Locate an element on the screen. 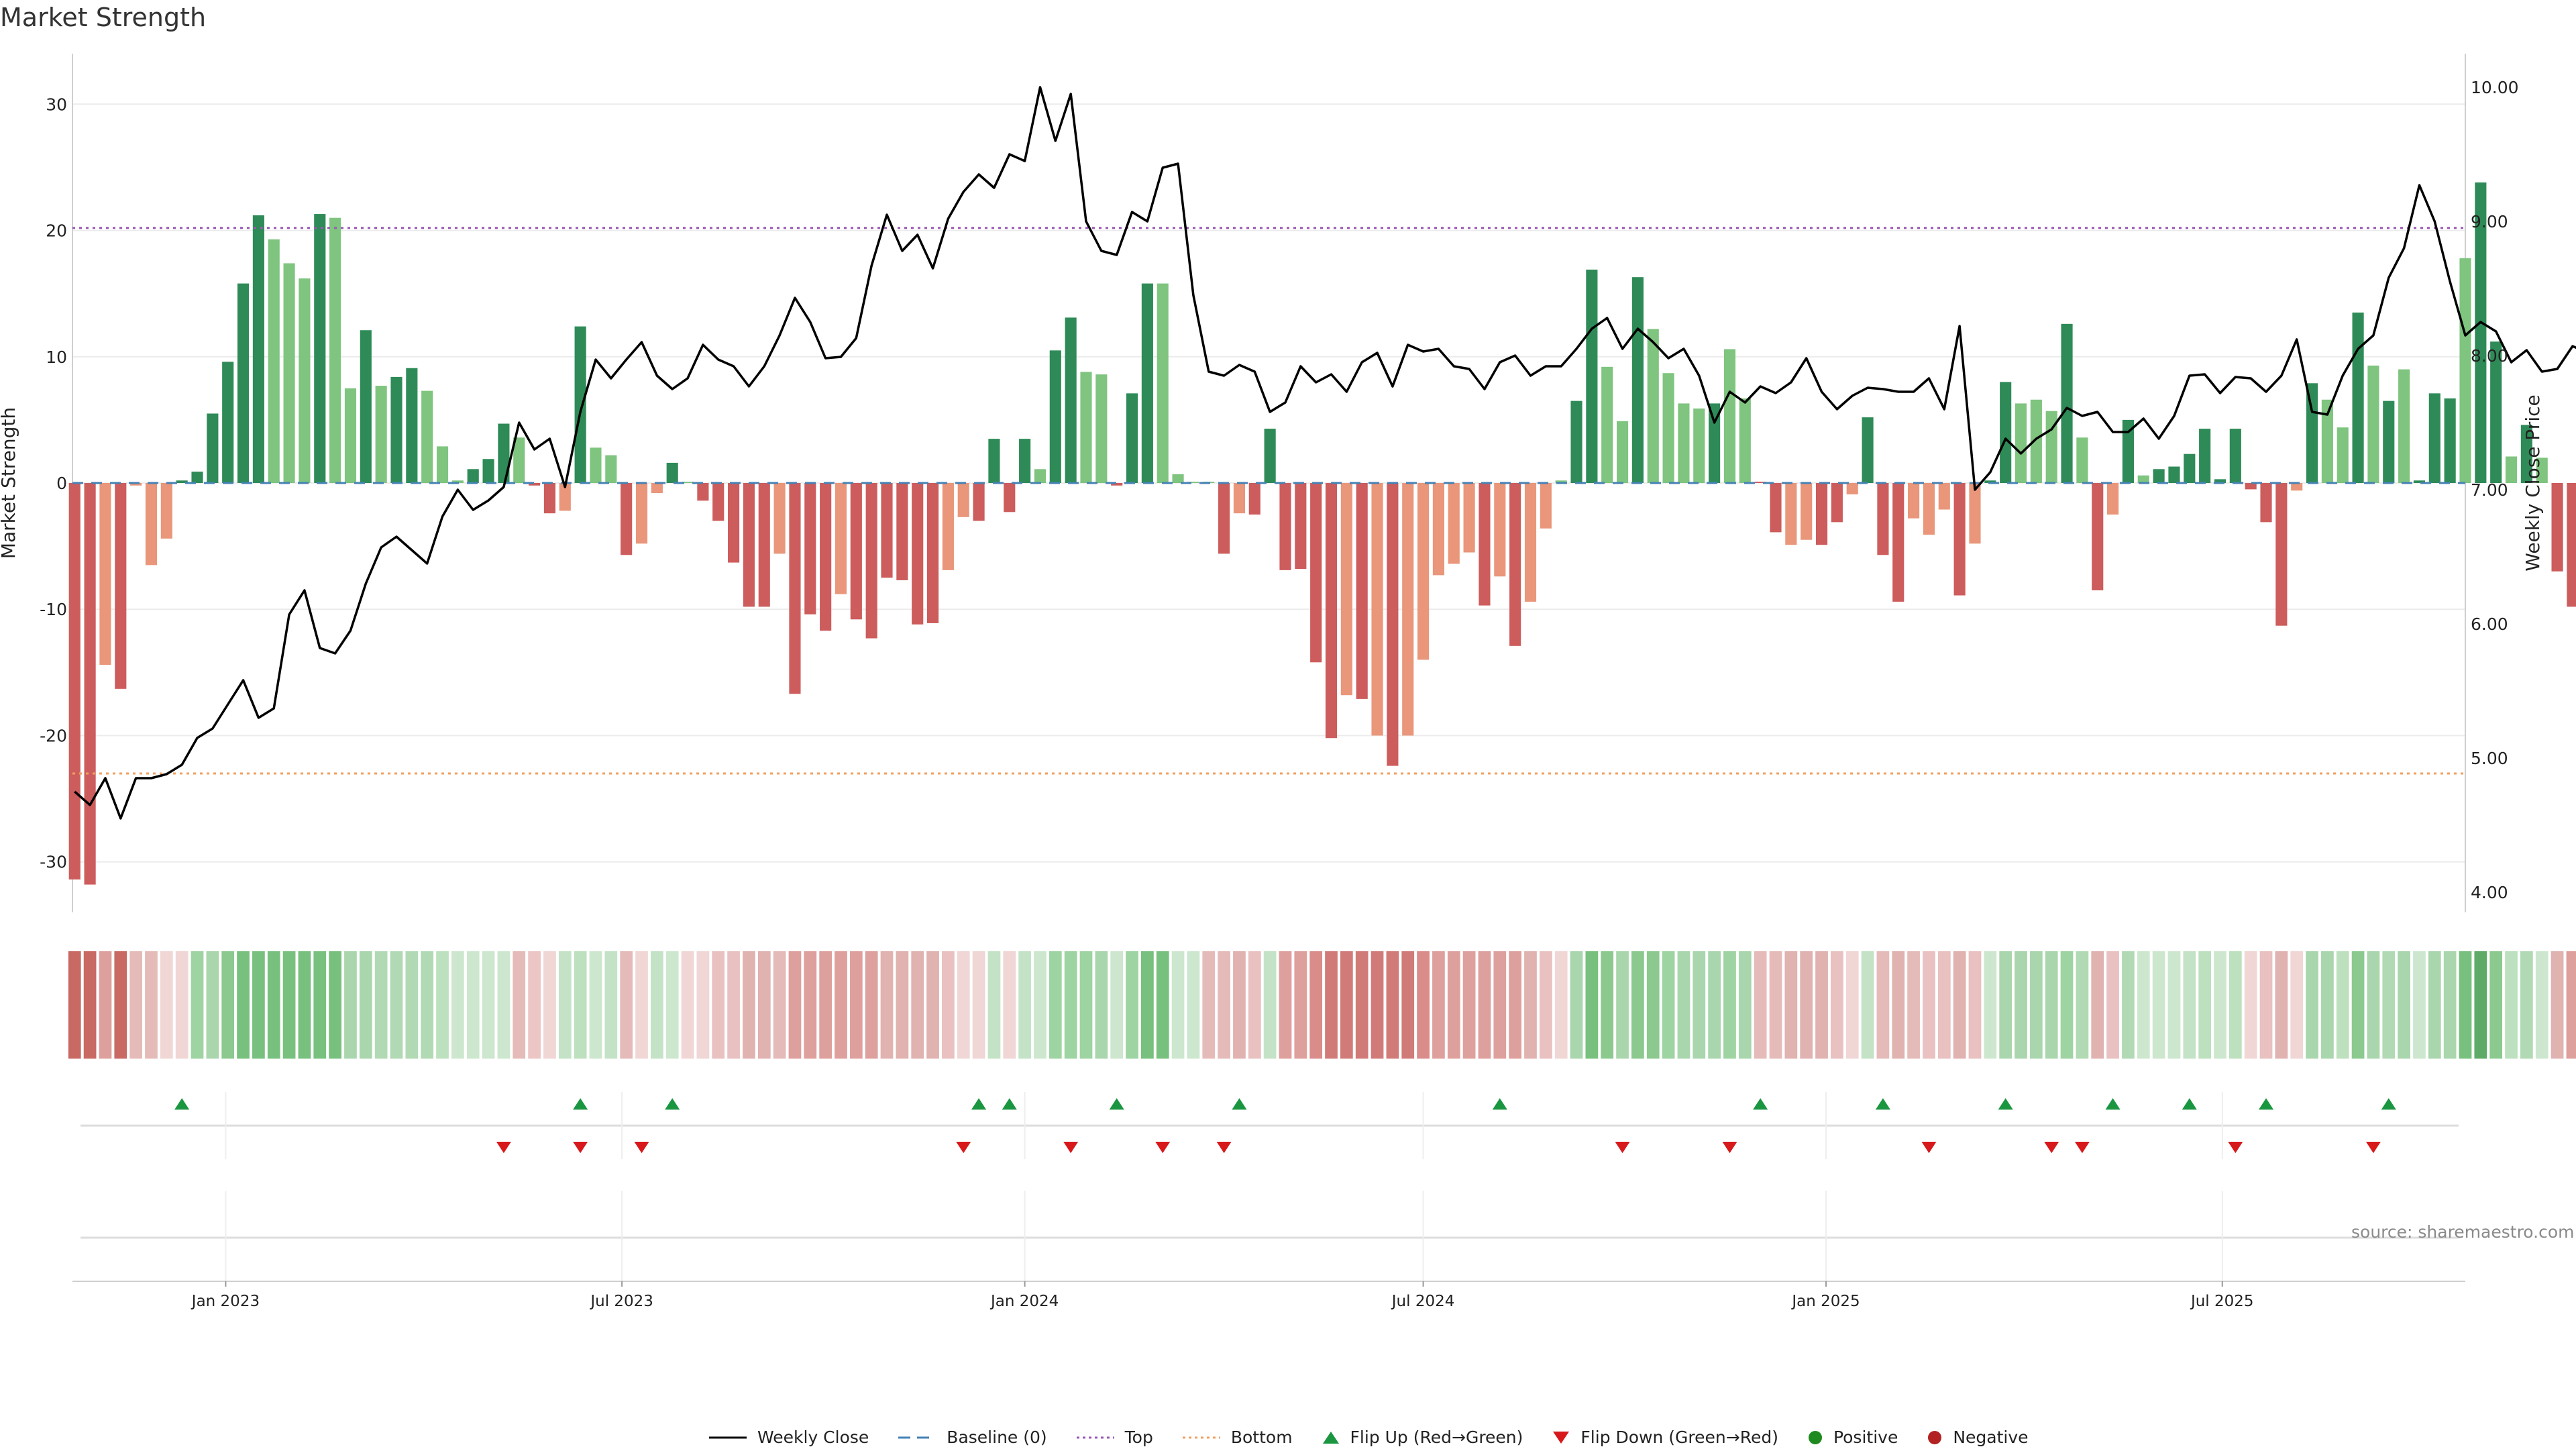  y-tick-label: 0 is located at coordinates (61, 483).